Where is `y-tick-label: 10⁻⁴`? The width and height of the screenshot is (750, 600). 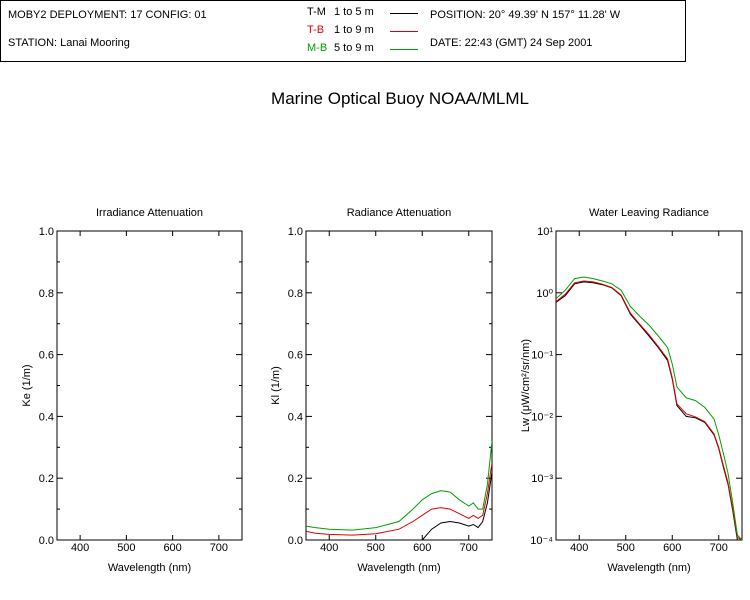 y-tick-label: 10⁻⁴ is located at coordinates (541, 541).